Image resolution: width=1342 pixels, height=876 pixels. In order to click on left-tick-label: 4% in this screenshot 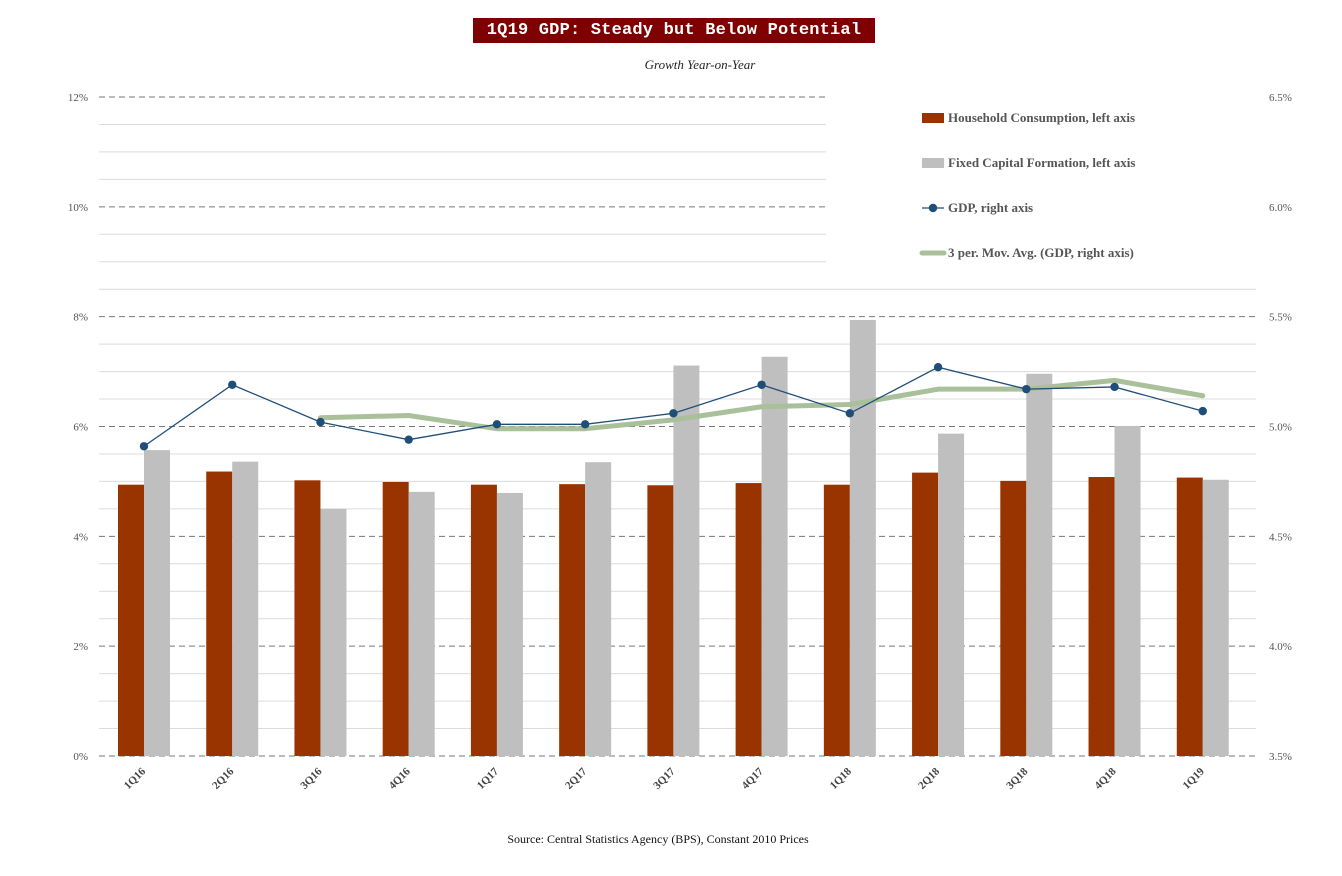, I will do `click(80, 537)`.